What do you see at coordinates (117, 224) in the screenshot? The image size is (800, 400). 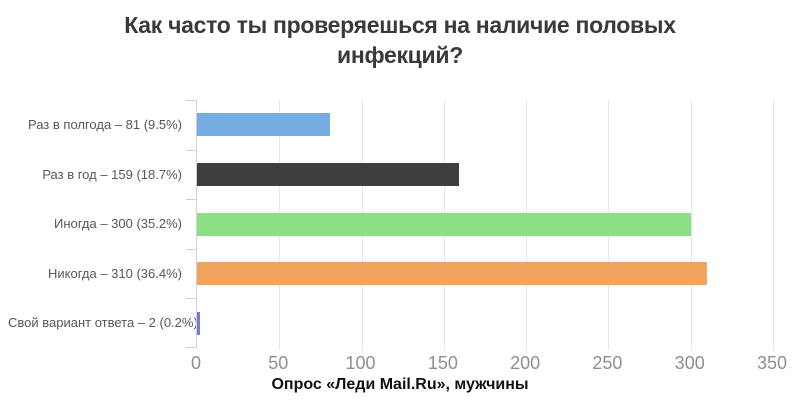 I see `category-label: Иногда – 300 (35.2%)` at bounding box center [117, 224].